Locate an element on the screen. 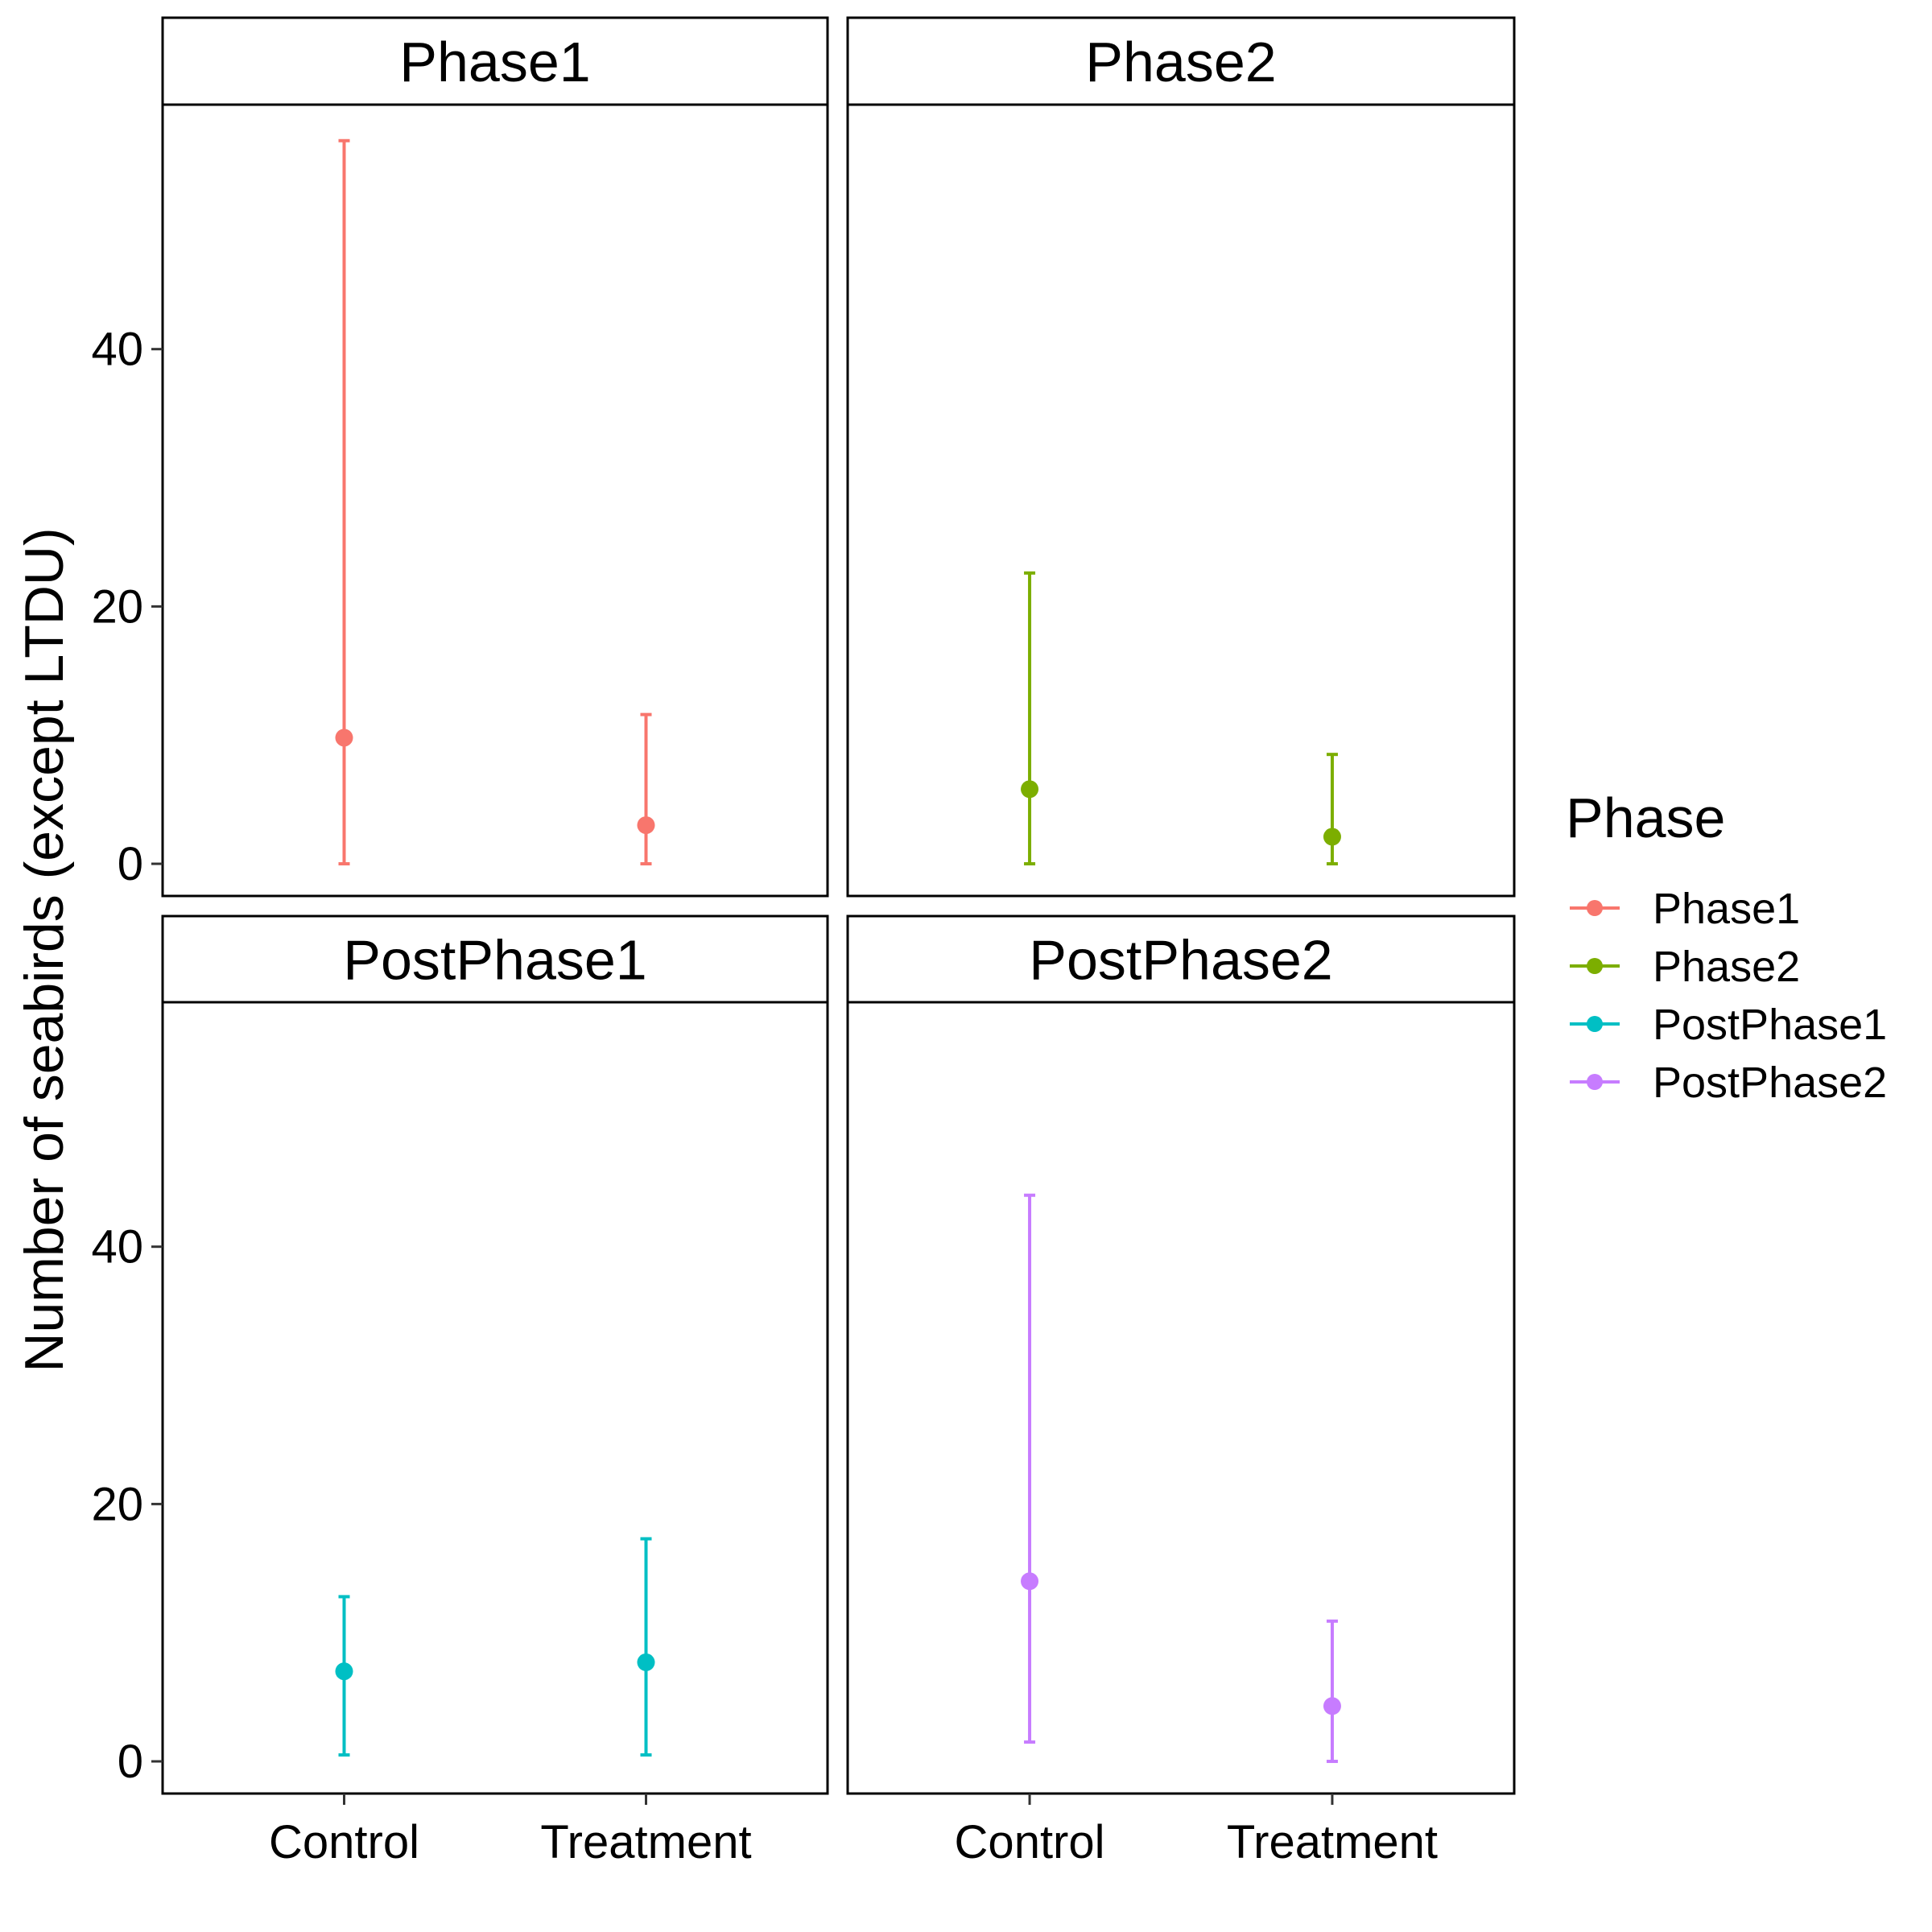  strip-title: PostPhase2 is located at coordinates (1180, 960).